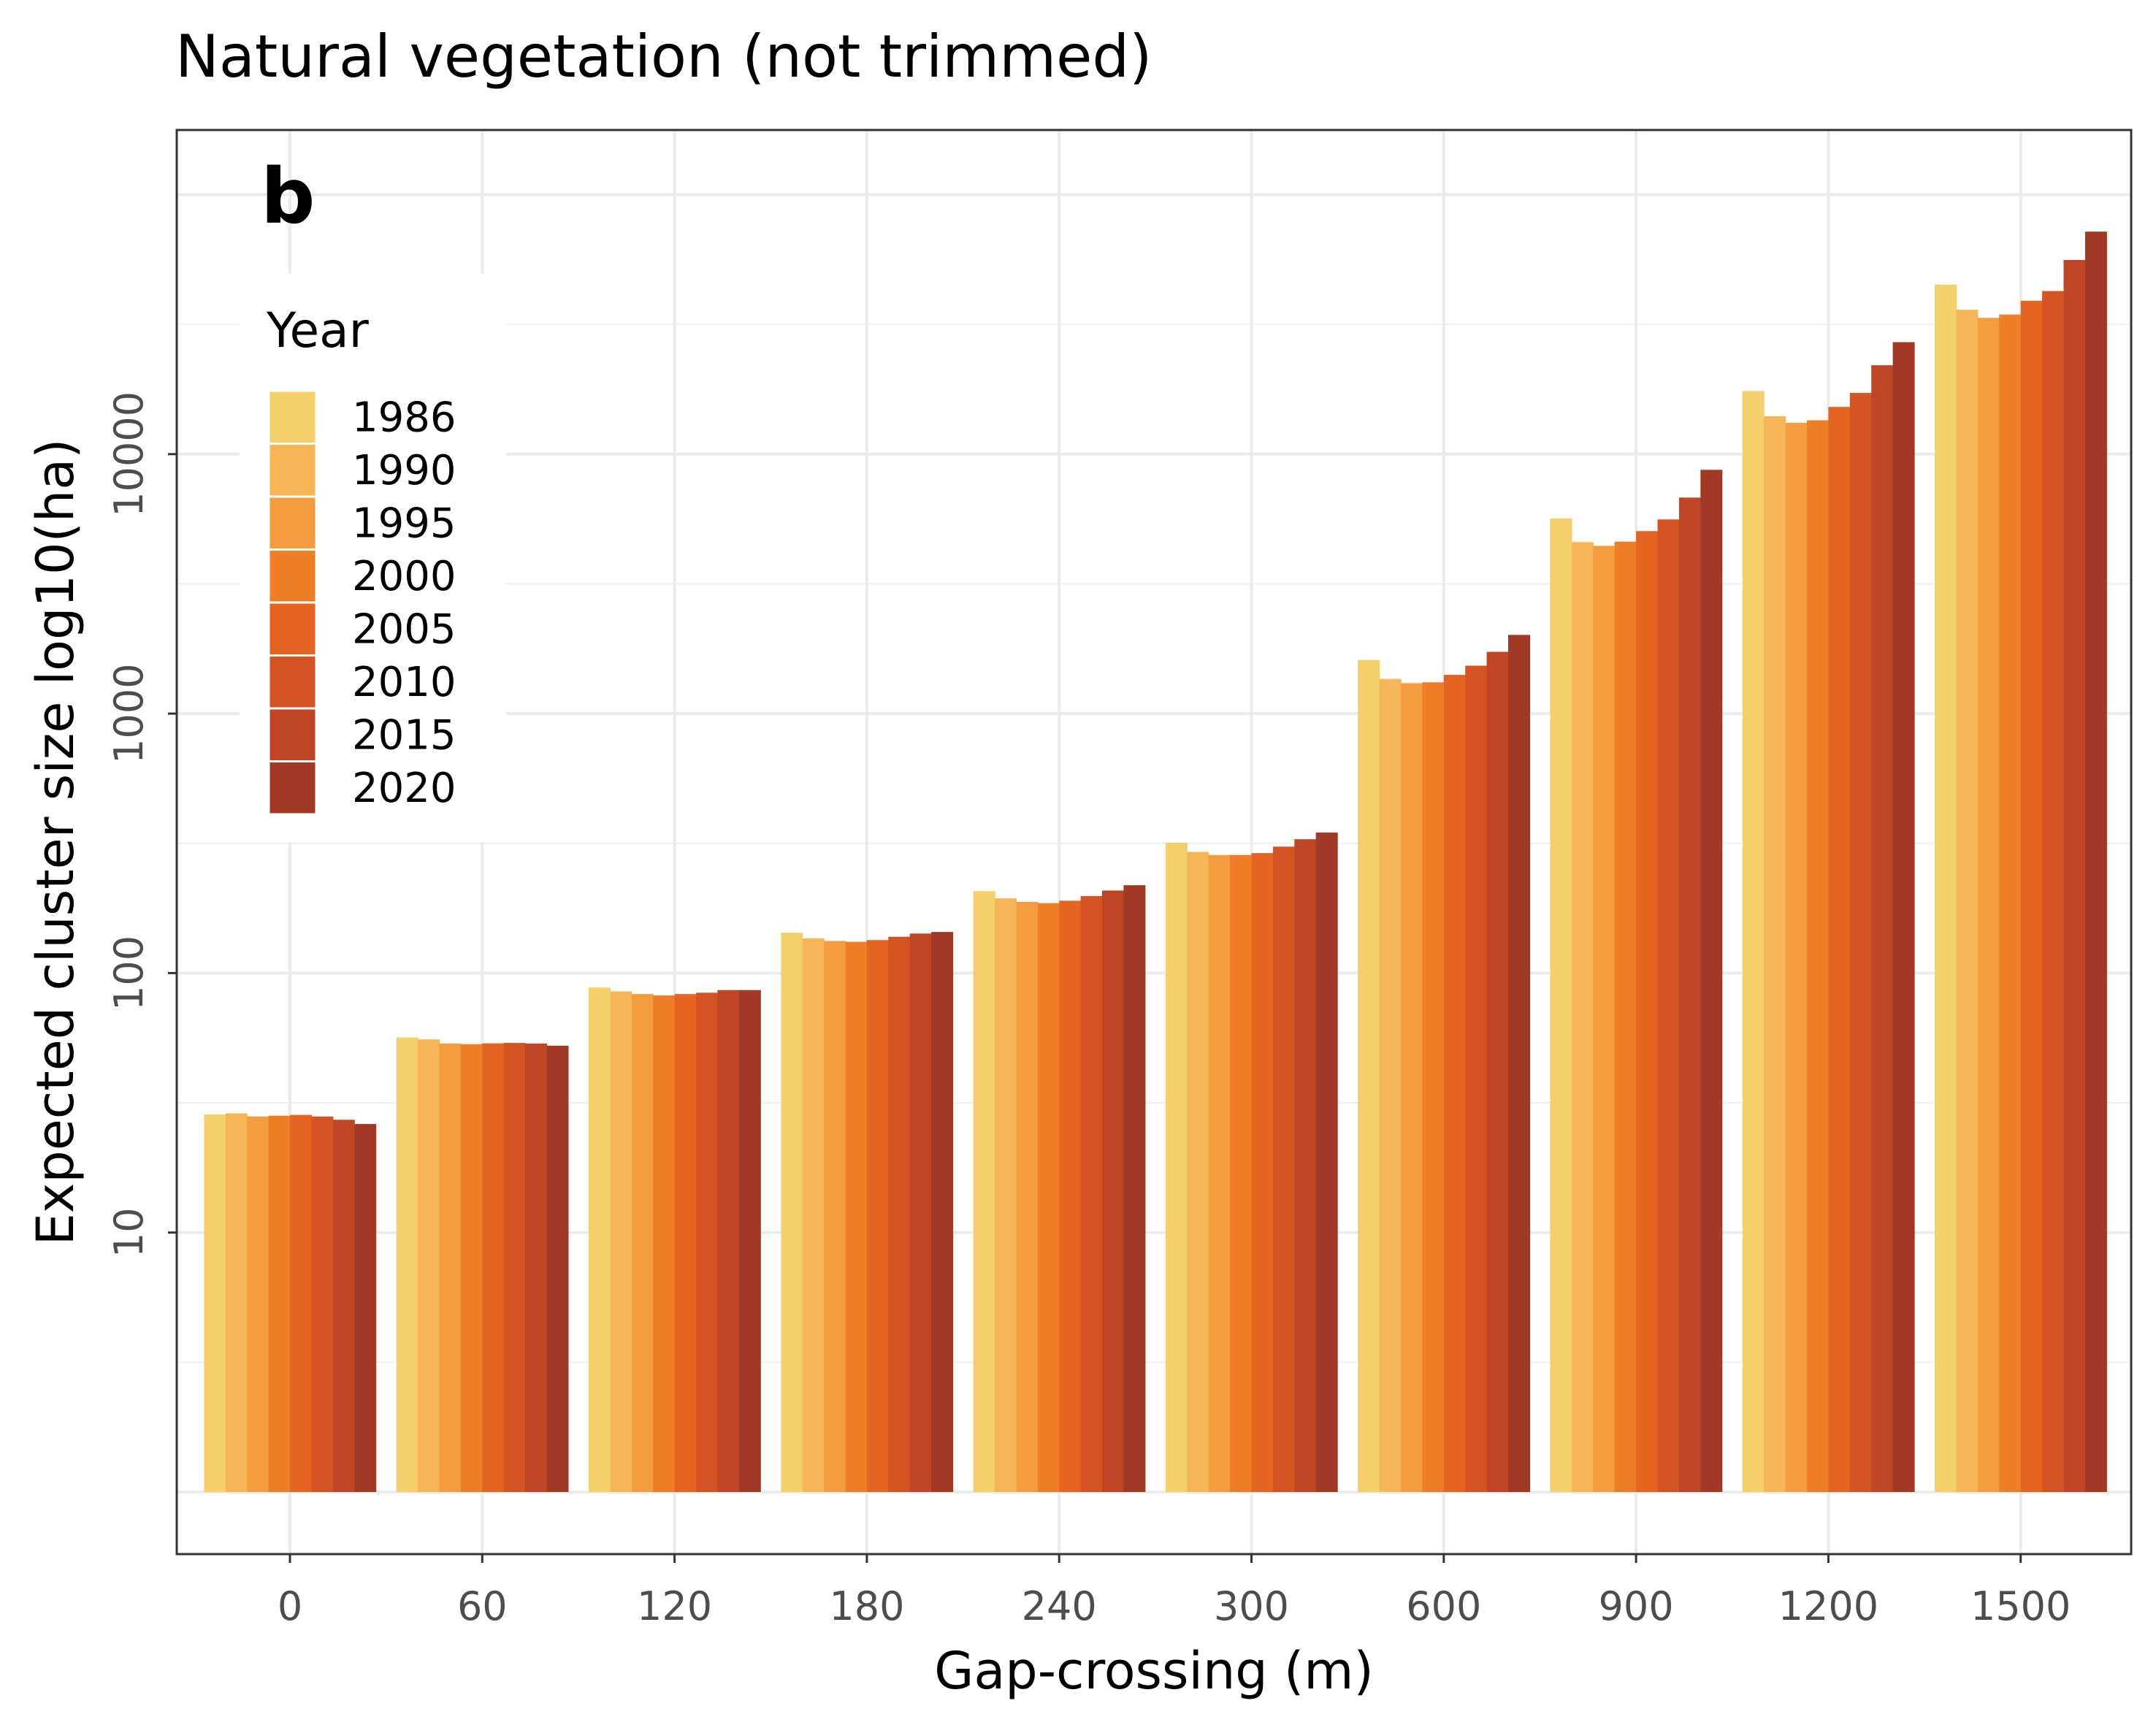 This screenshot has width=2156, height=1725. What do you see at coordinates (292, 470) in the screenshot?
I see `legend-key-1990` at bounding box center [292, 470].